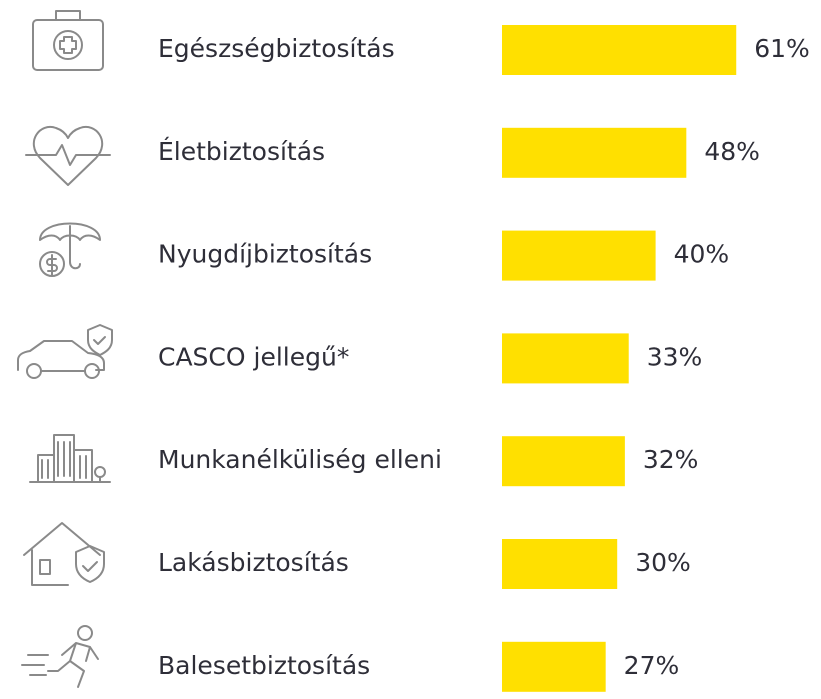 The height and width of the screenshot is (699, 821). What do you see at coordinates (64, 554) in the screenshot?
I see `icon-home` at bounding box center [64, 554].